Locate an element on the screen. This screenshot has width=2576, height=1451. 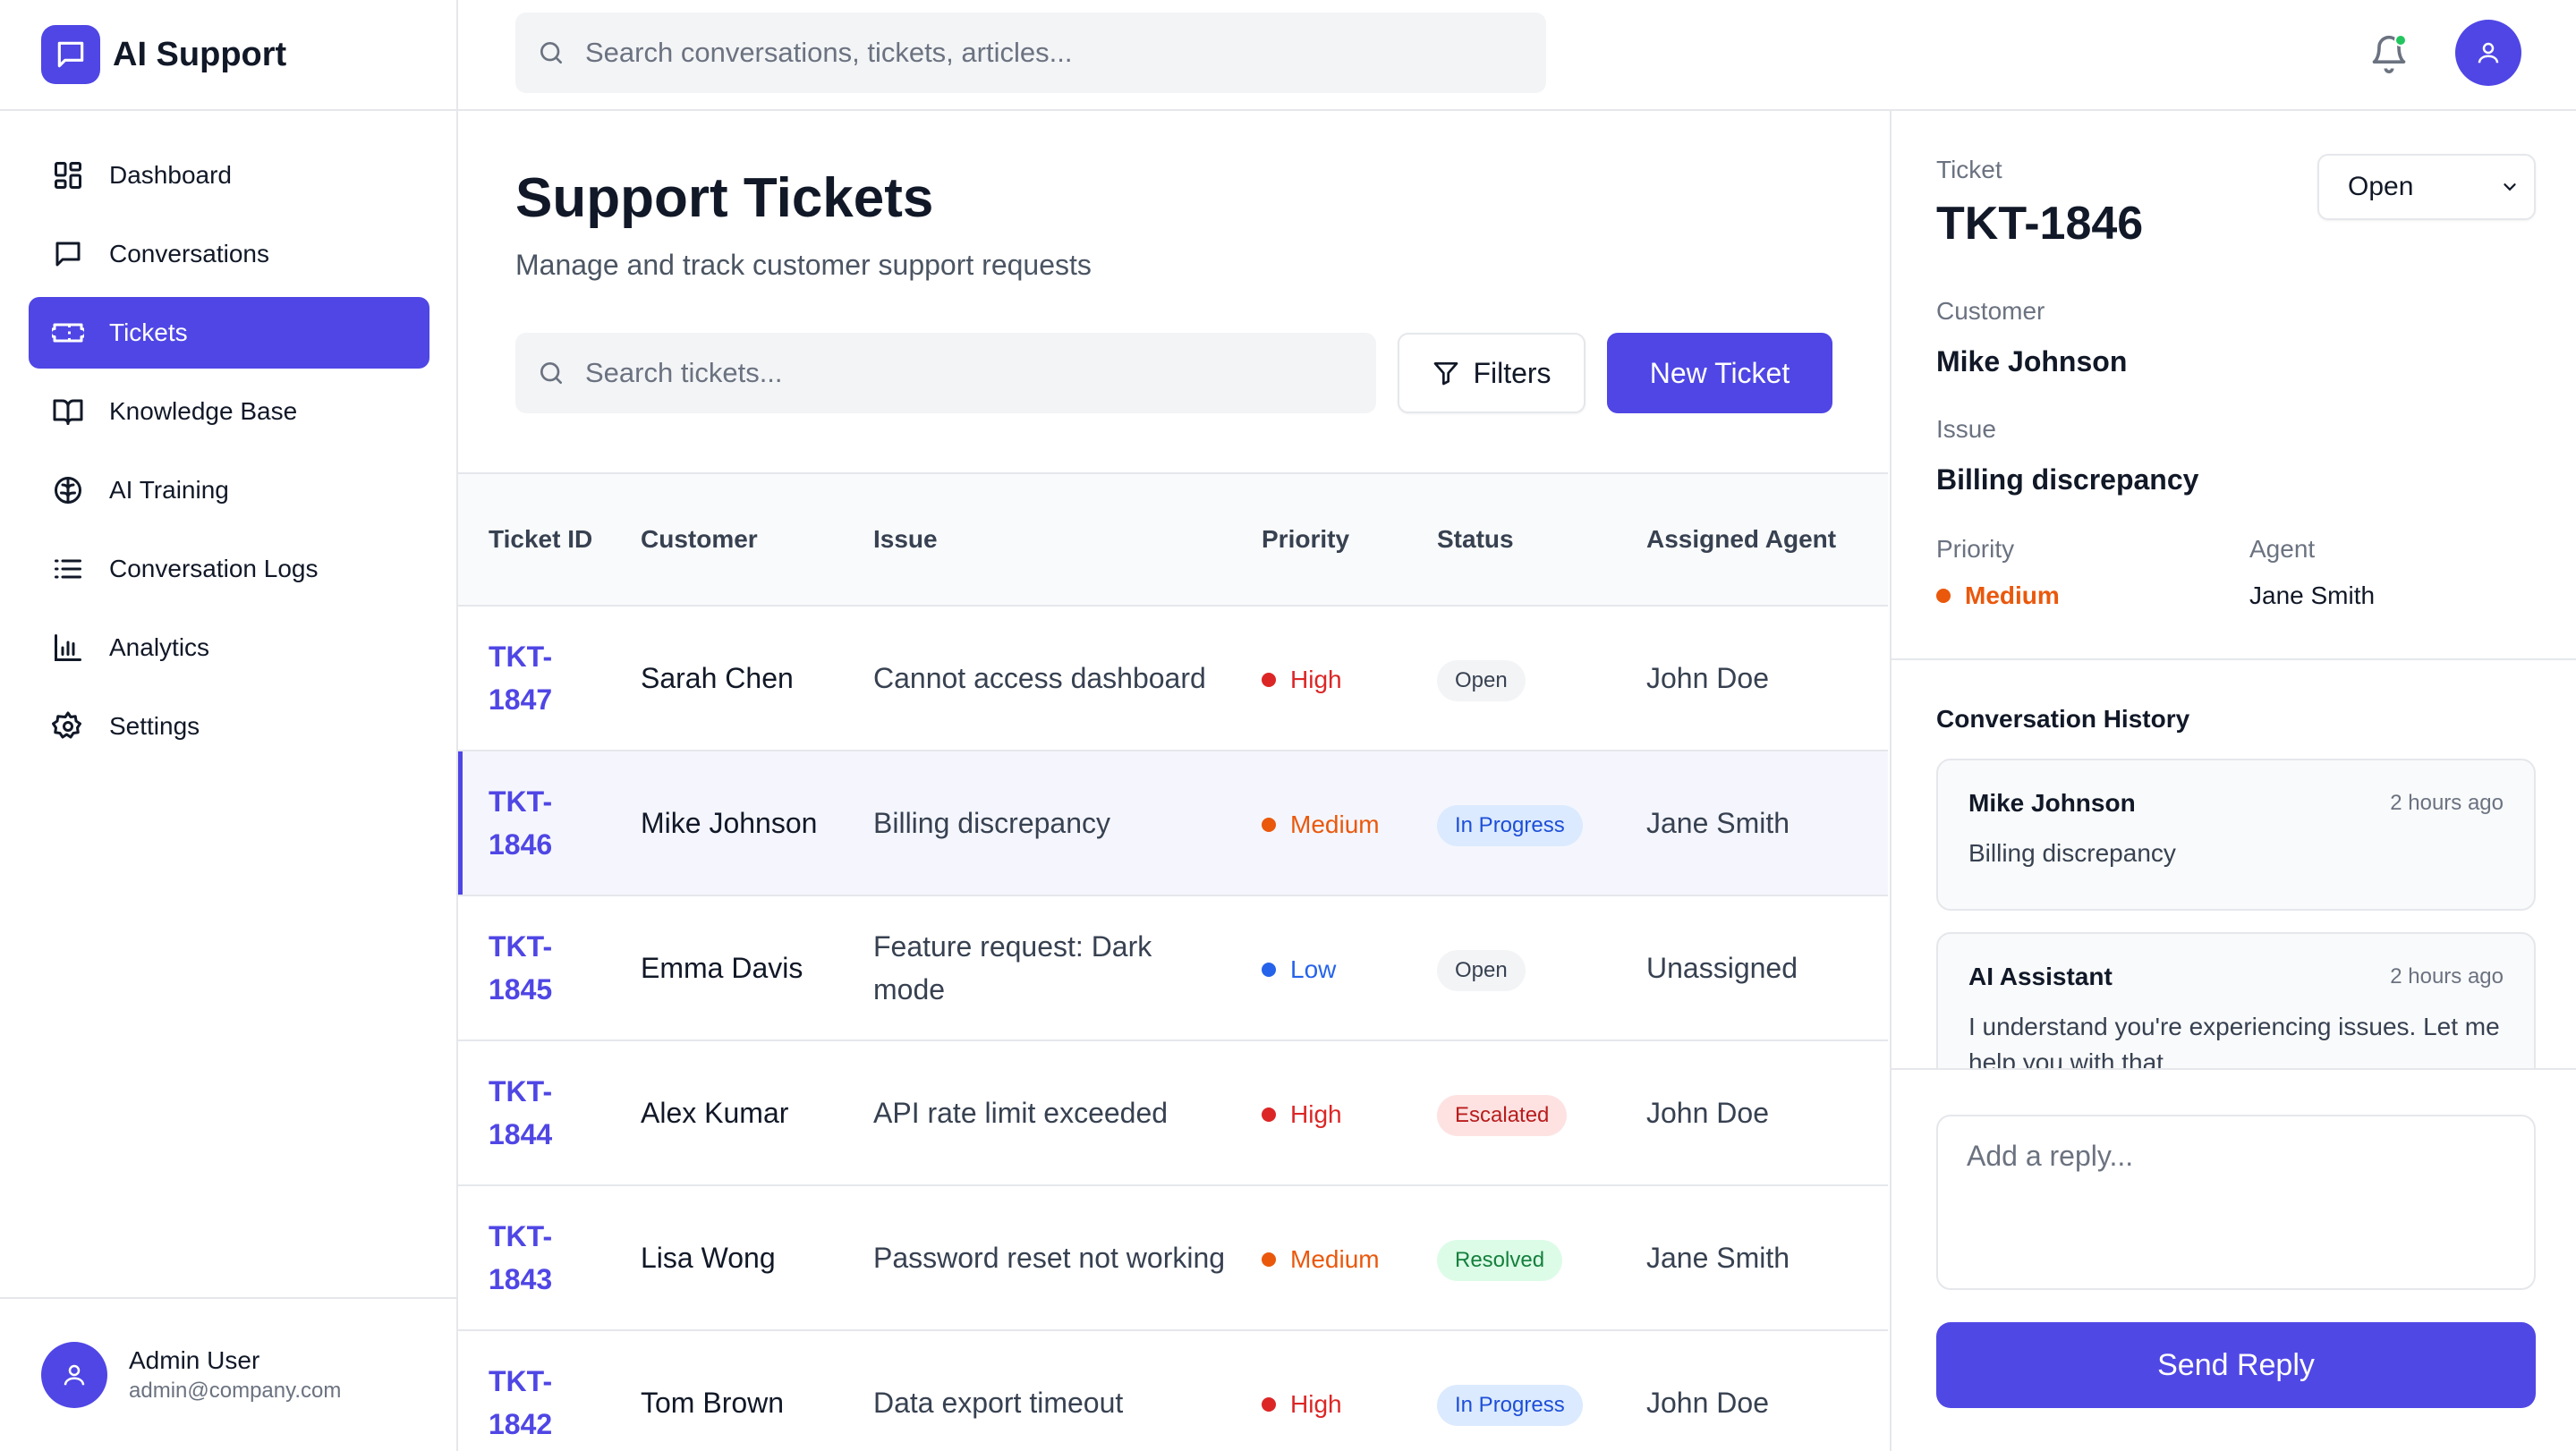
user-info: Admin User admin@company.com is located at coordinates (235, 1375).